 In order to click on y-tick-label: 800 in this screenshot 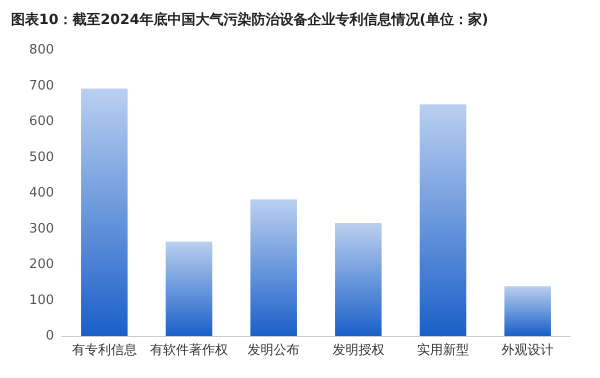, I will do `click(41, 50)`.